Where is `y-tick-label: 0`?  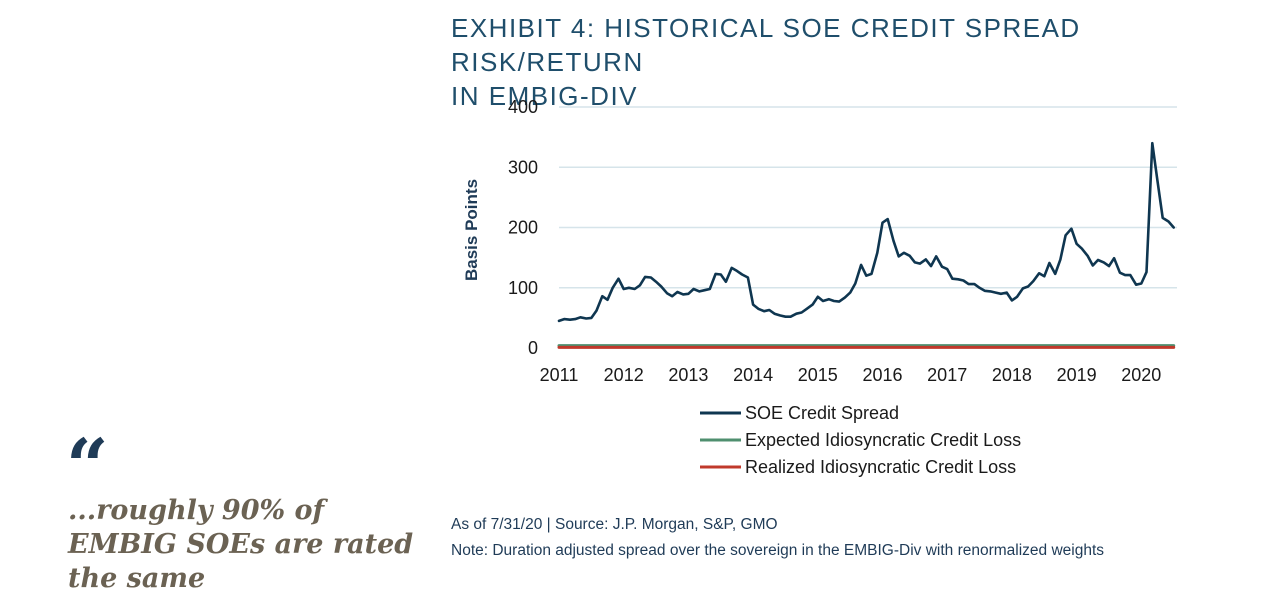
y-tick-label: 0 is located at coordinates (533, 348).